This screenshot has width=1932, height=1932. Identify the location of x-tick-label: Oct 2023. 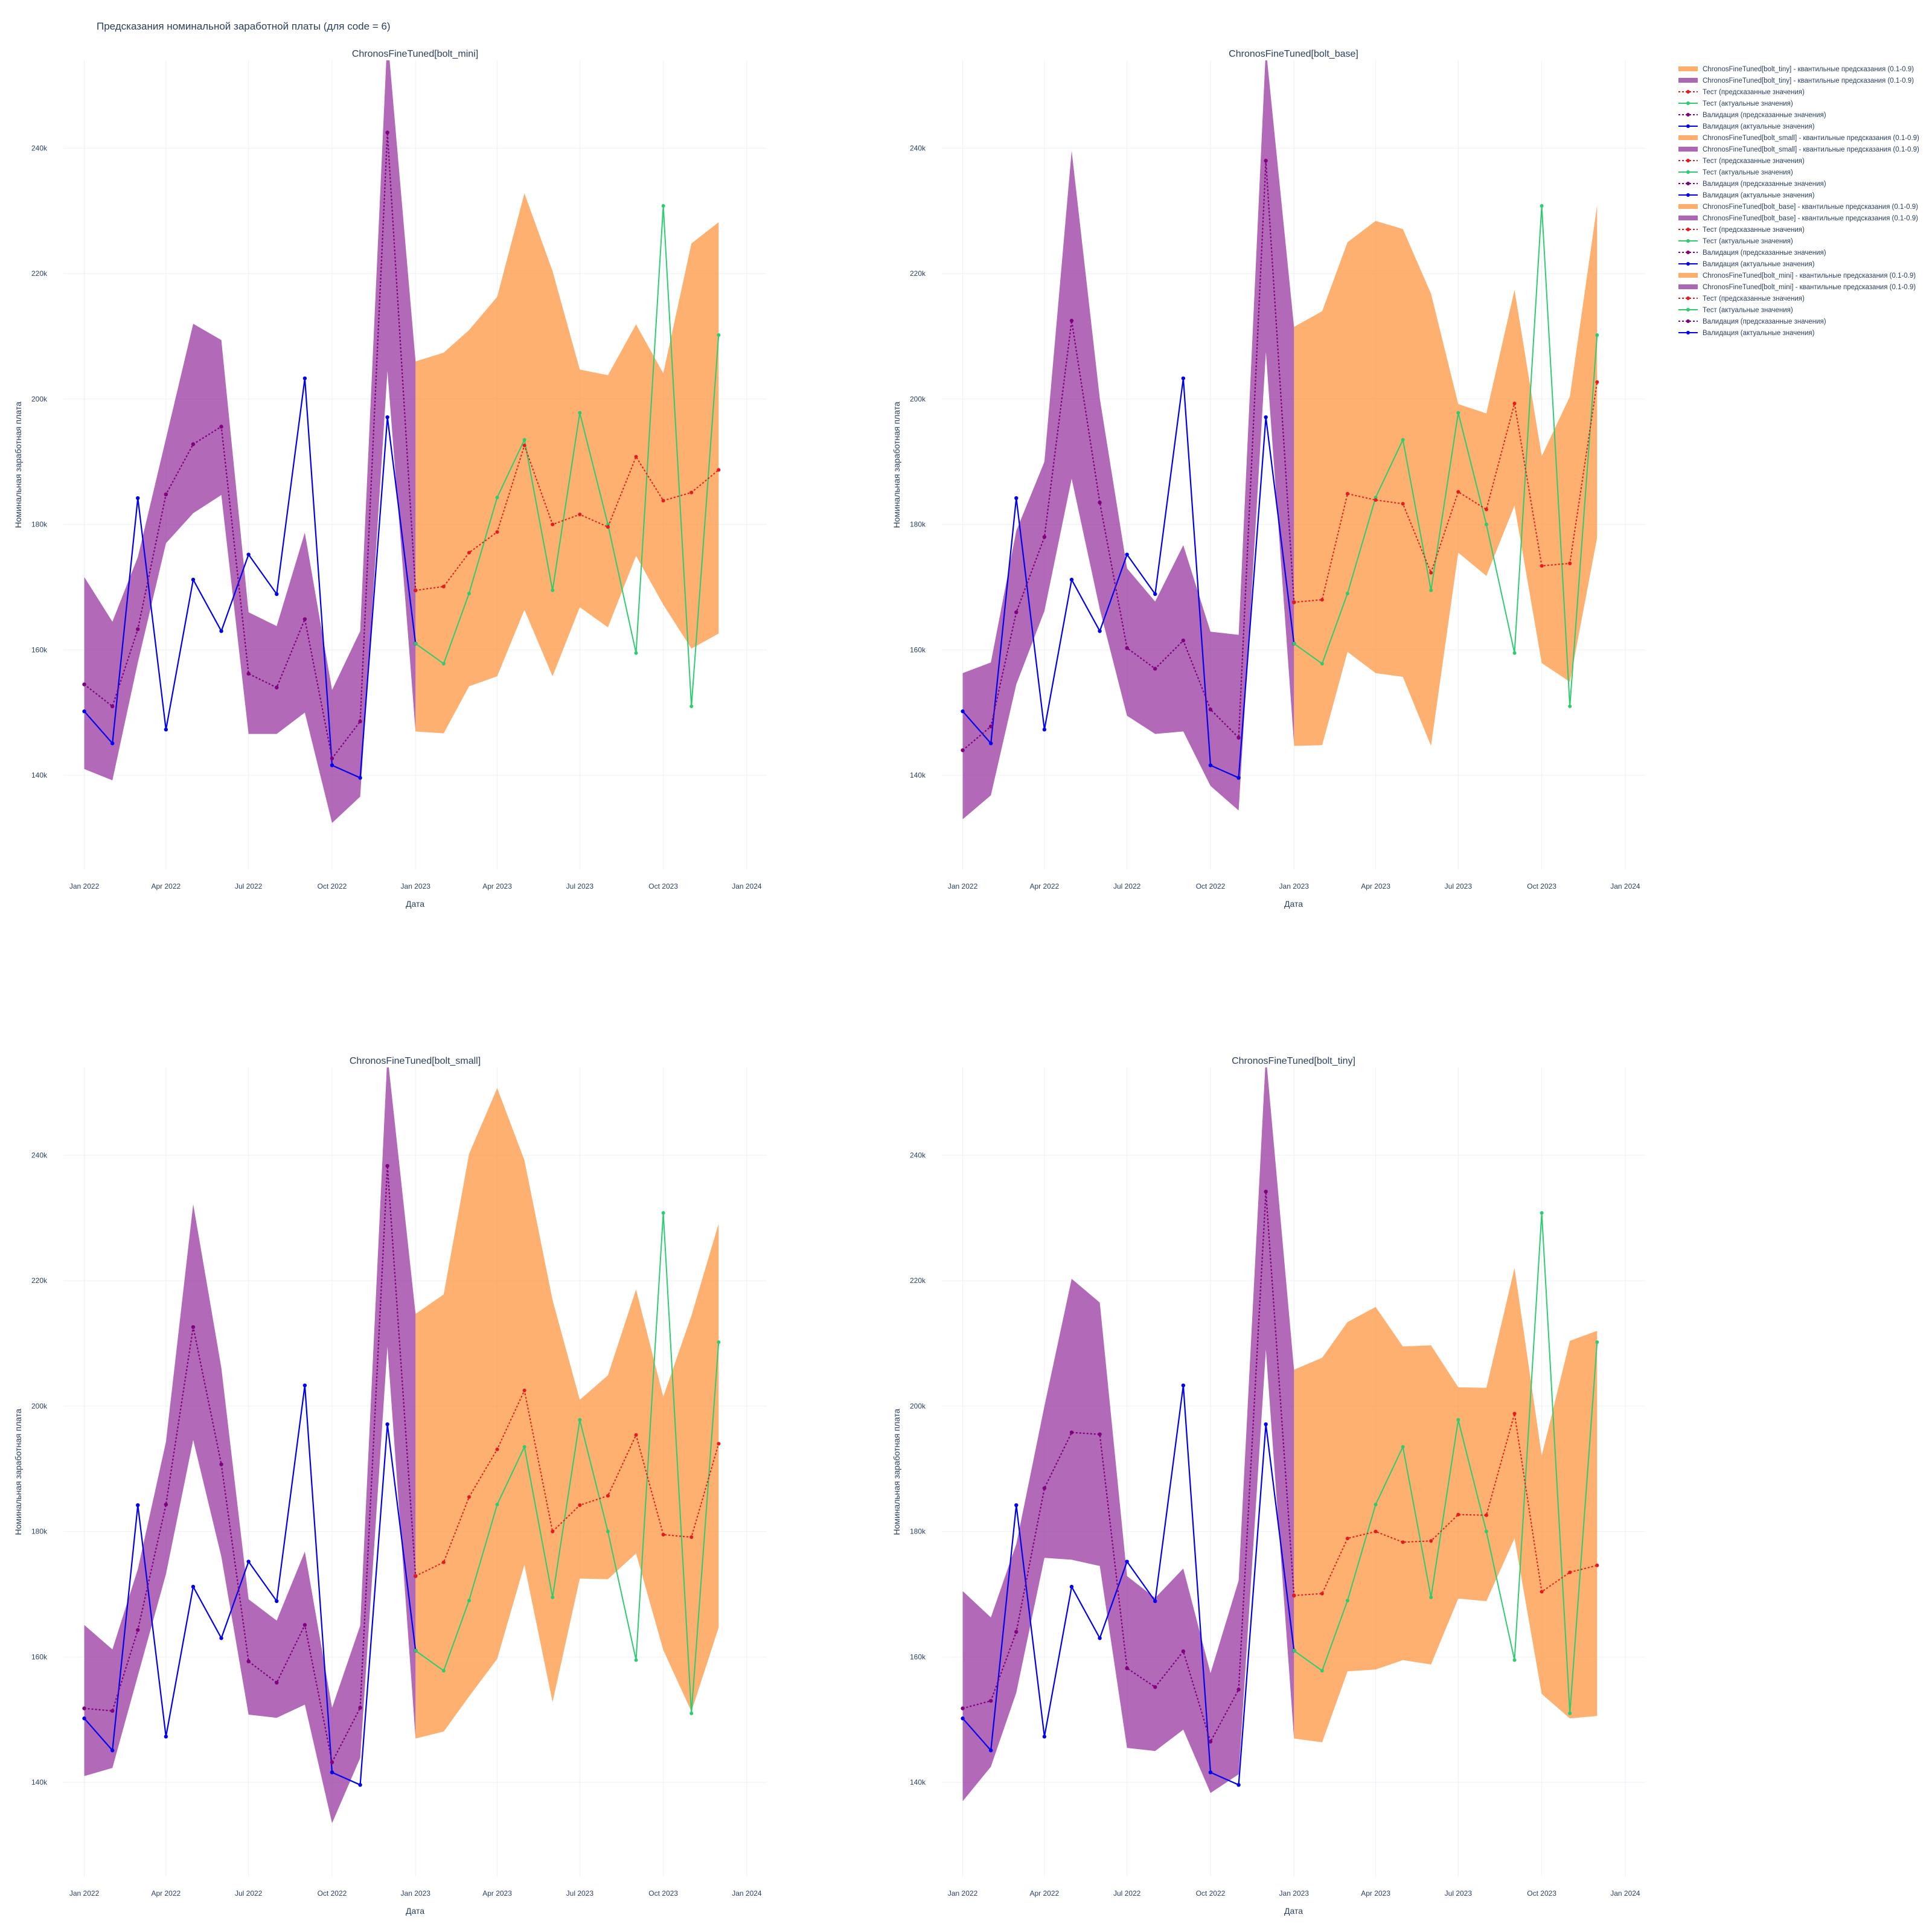
(1541, 887).